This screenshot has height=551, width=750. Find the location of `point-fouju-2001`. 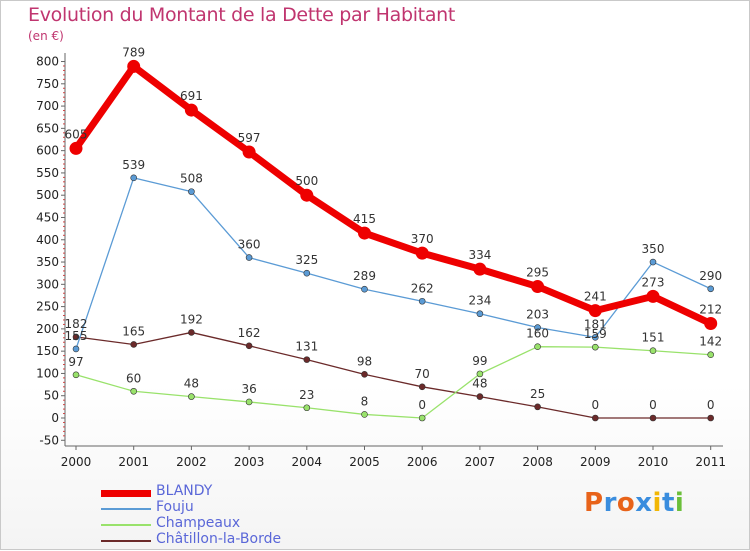

point-fouju-2001 is located at coordinates (133, 178).